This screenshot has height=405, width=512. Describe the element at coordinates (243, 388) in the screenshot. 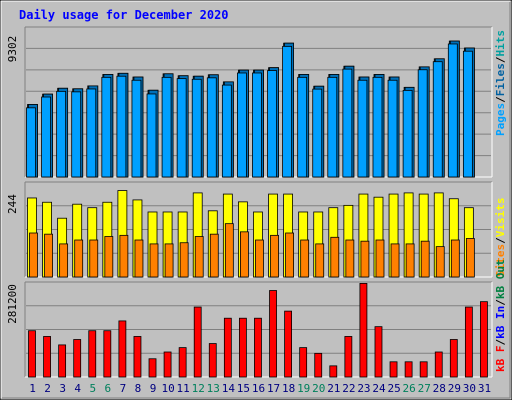

I see `x-tick-label: 15` at that location.